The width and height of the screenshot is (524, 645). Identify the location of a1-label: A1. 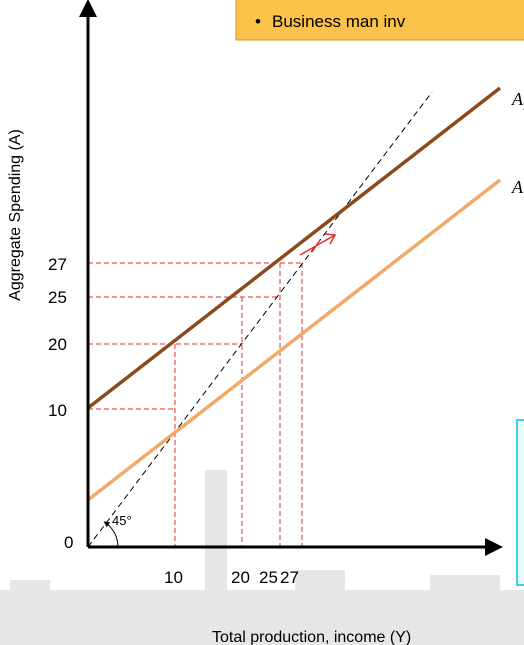
(517, 189).